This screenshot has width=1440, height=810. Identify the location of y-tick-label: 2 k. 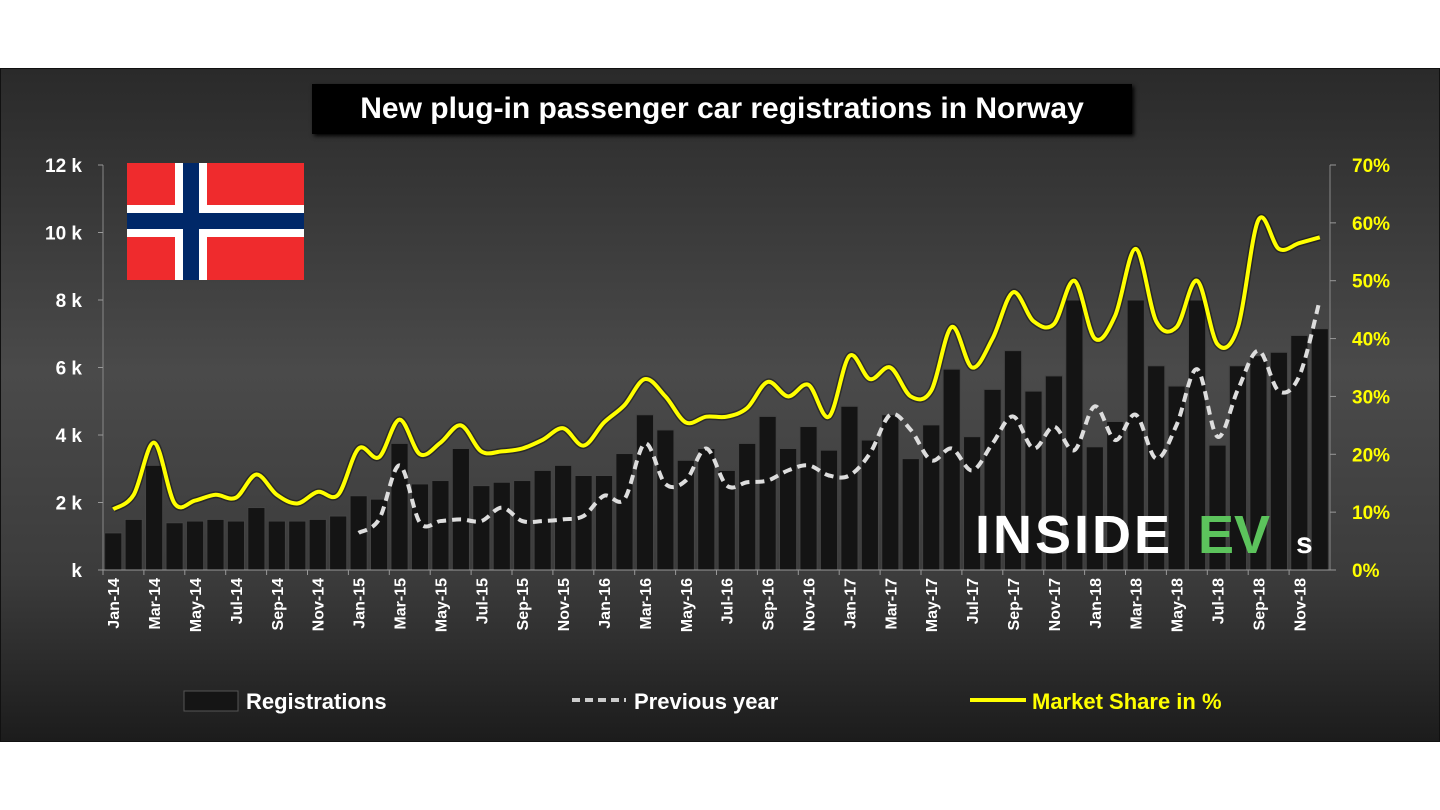
(69, 504).